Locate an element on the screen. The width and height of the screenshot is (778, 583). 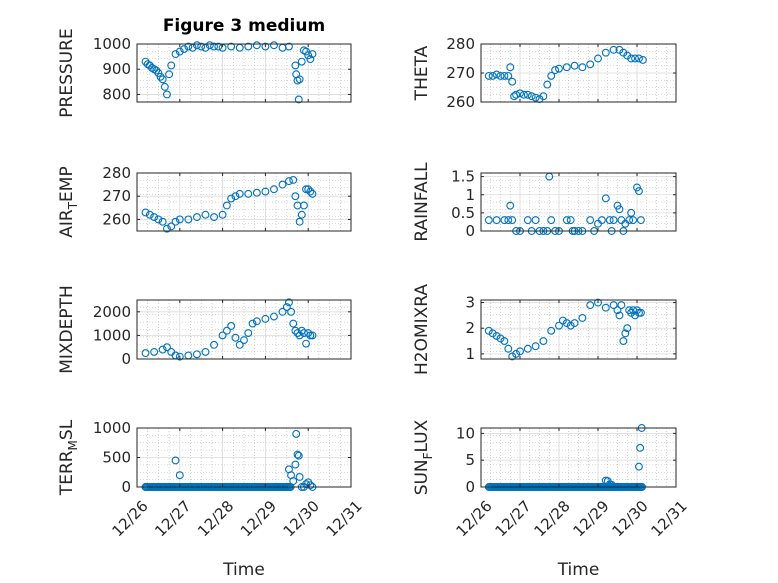
plot-area is located at coordinates (244, 73).